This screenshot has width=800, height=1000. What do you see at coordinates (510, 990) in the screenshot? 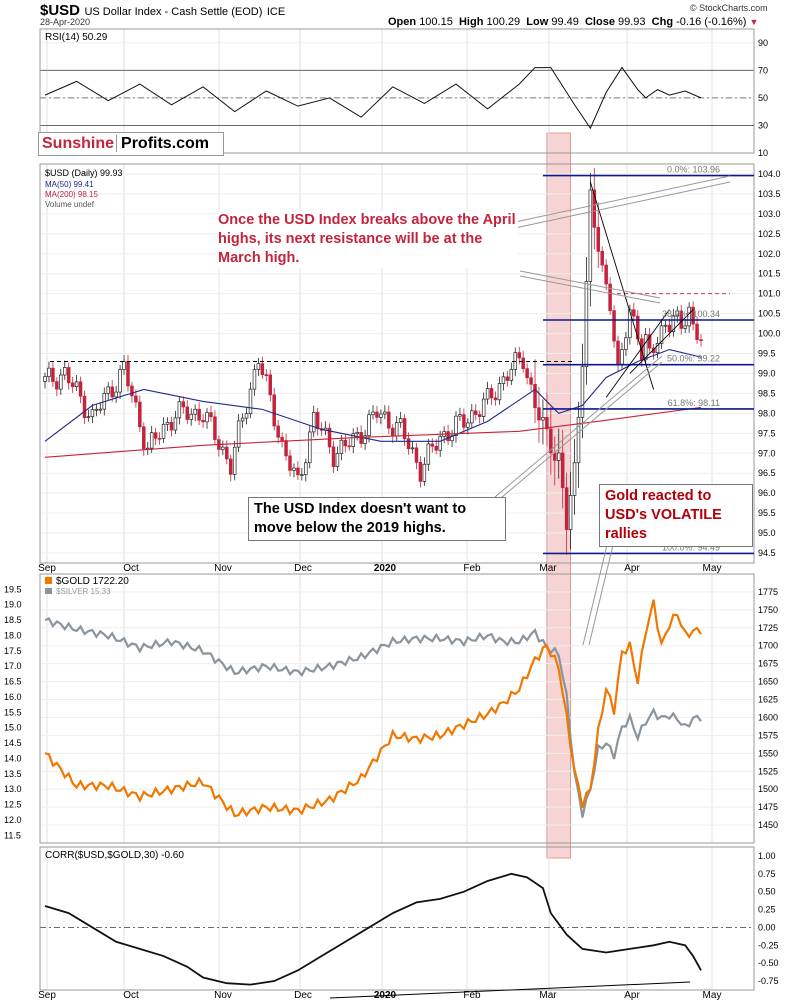
I see `corr-trendline` at bounding box center [510, 990].